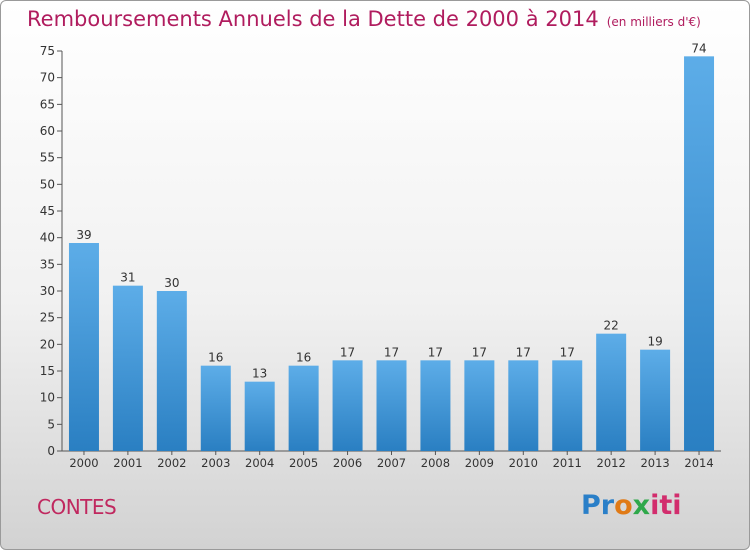  What do you see at coordinates (631, 505) in the screenshot?
I see `proxiti-logo: Proxiti` at bounding box center [631, 505].